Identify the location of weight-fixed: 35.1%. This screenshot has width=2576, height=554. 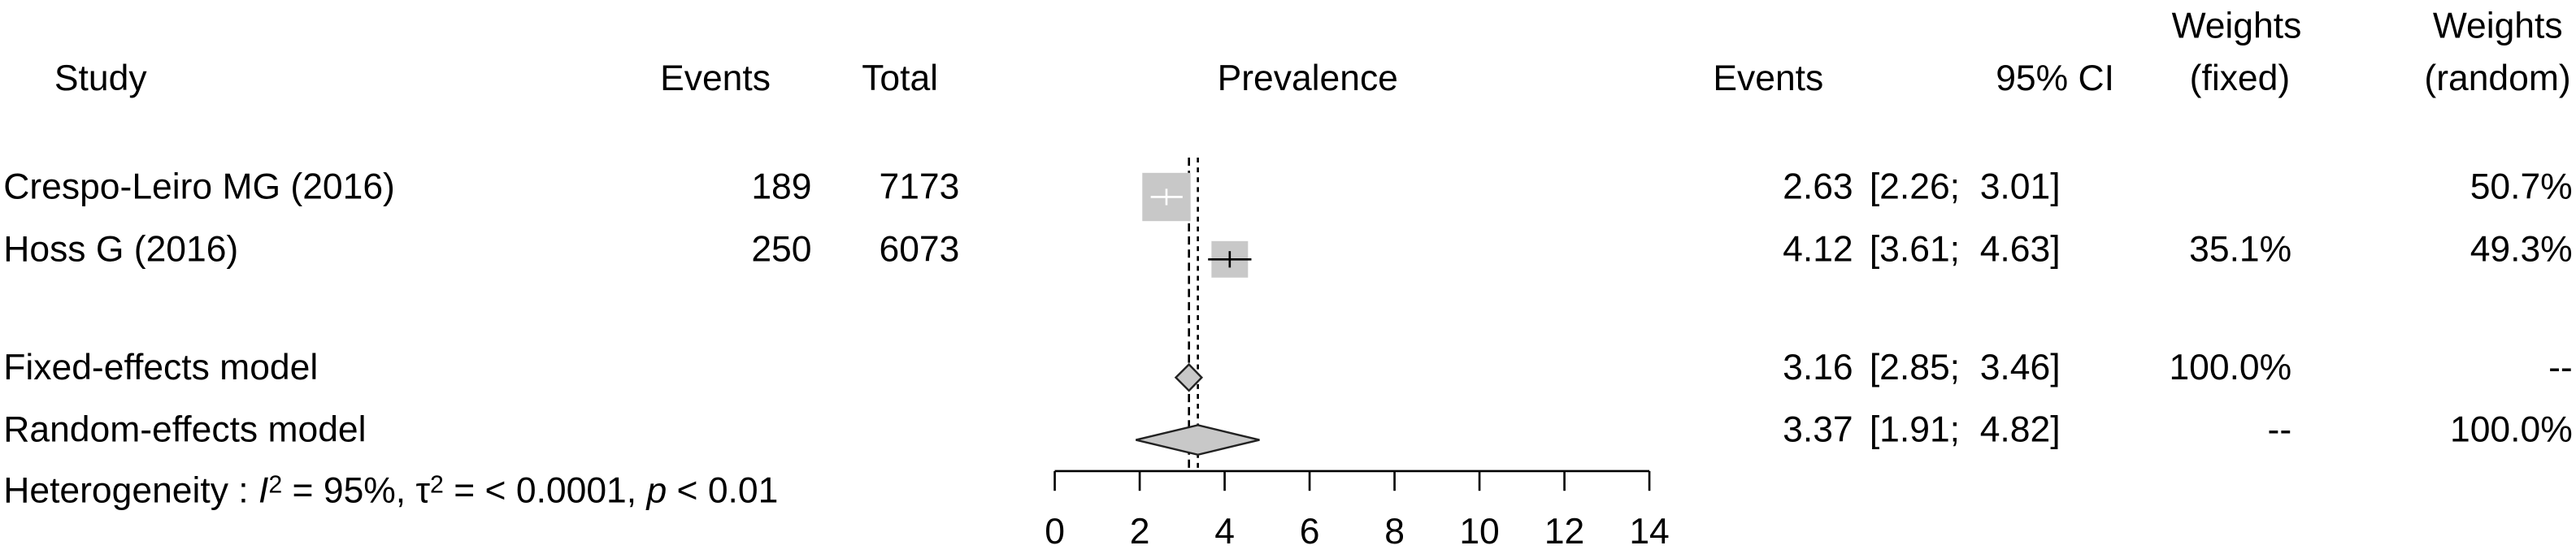
(2240, 249).